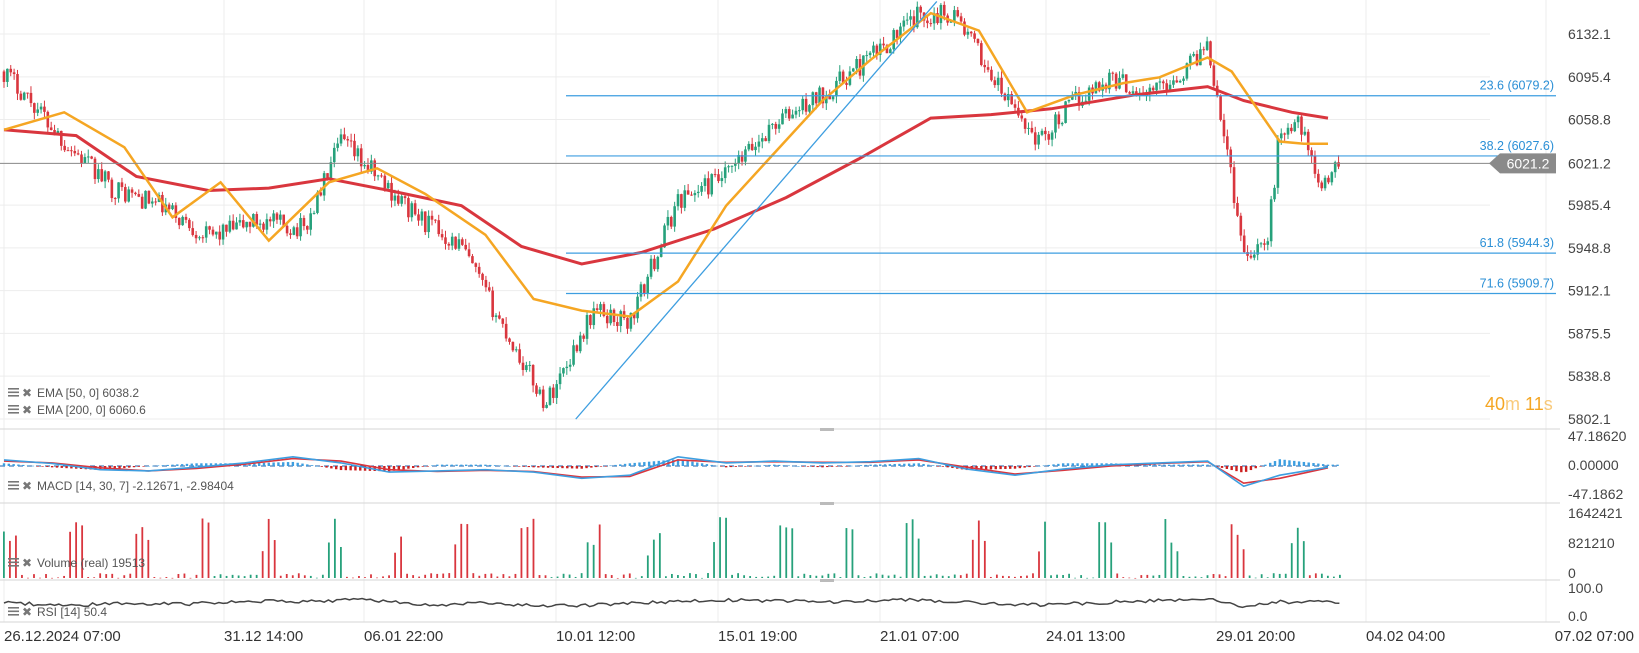 The image size is (1639, 653). I want to click on legend-macd: ✖ MACD [14, 30, 7] -2.12671, -2.98404, so click(121, 486).